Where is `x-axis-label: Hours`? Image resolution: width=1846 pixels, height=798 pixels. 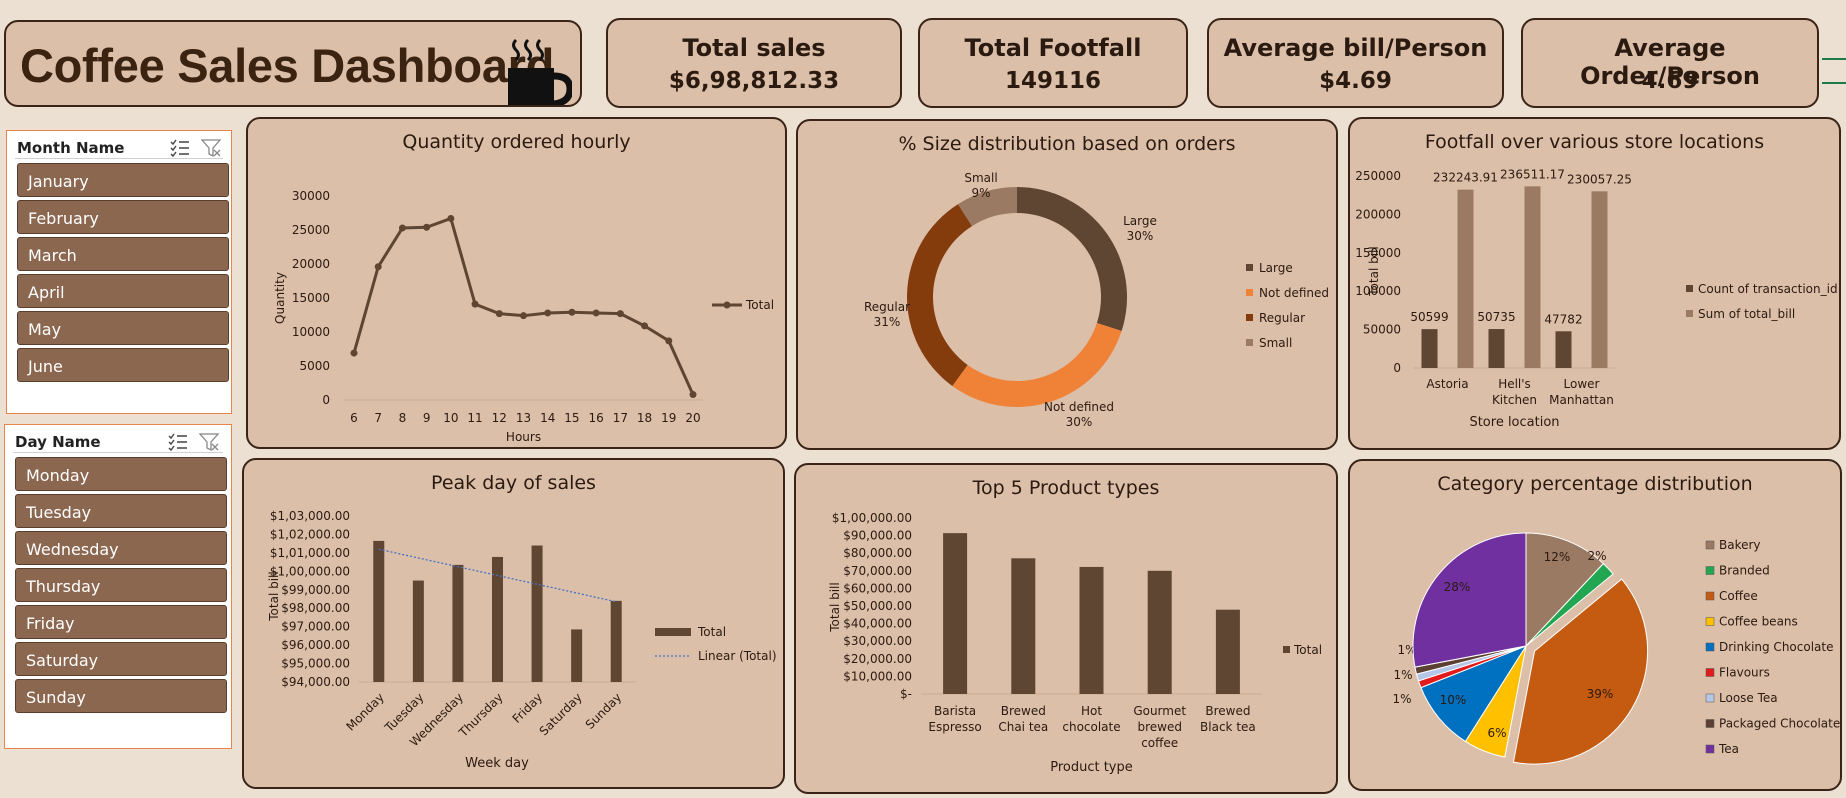 x-axis-label: Hours is located at coordinates (523, 437).